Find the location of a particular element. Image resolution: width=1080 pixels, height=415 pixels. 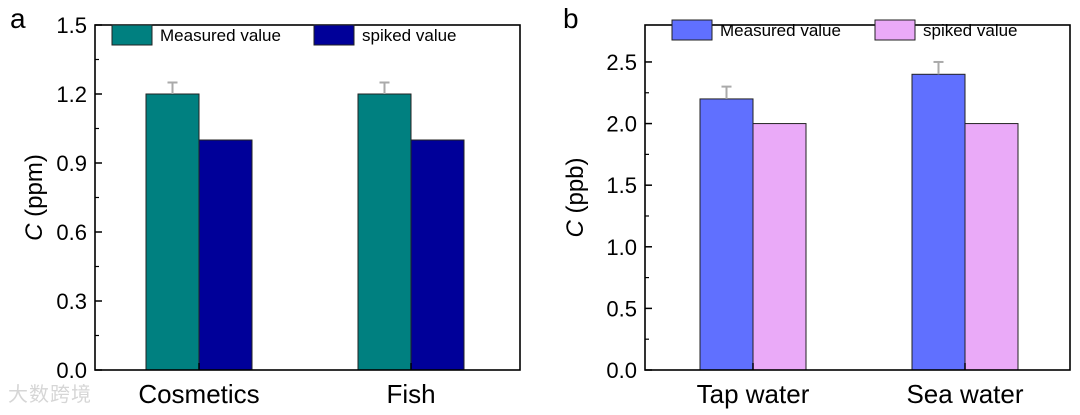

y-axis-title-b: C (ppb) is located at coordinates (575, 197).